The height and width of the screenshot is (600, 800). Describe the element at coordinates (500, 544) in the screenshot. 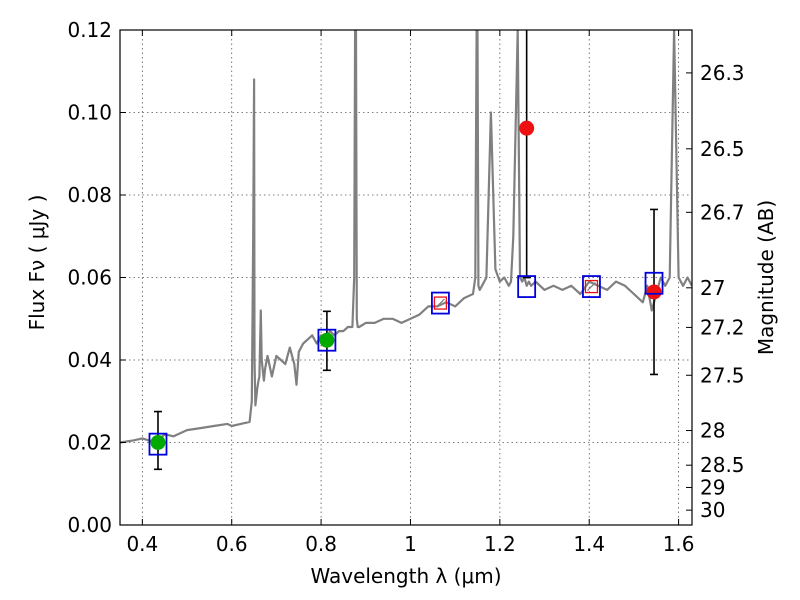

I see `x-tick-label: 1.2` at that location.